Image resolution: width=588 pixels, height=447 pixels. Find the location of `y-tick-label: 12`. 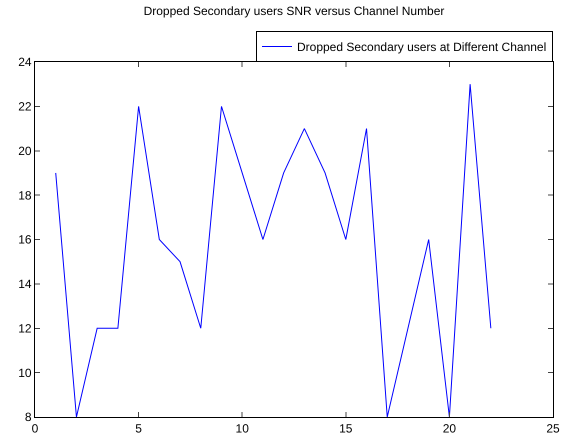

y-tick-label: 12 is located at coordinates (25, 328).